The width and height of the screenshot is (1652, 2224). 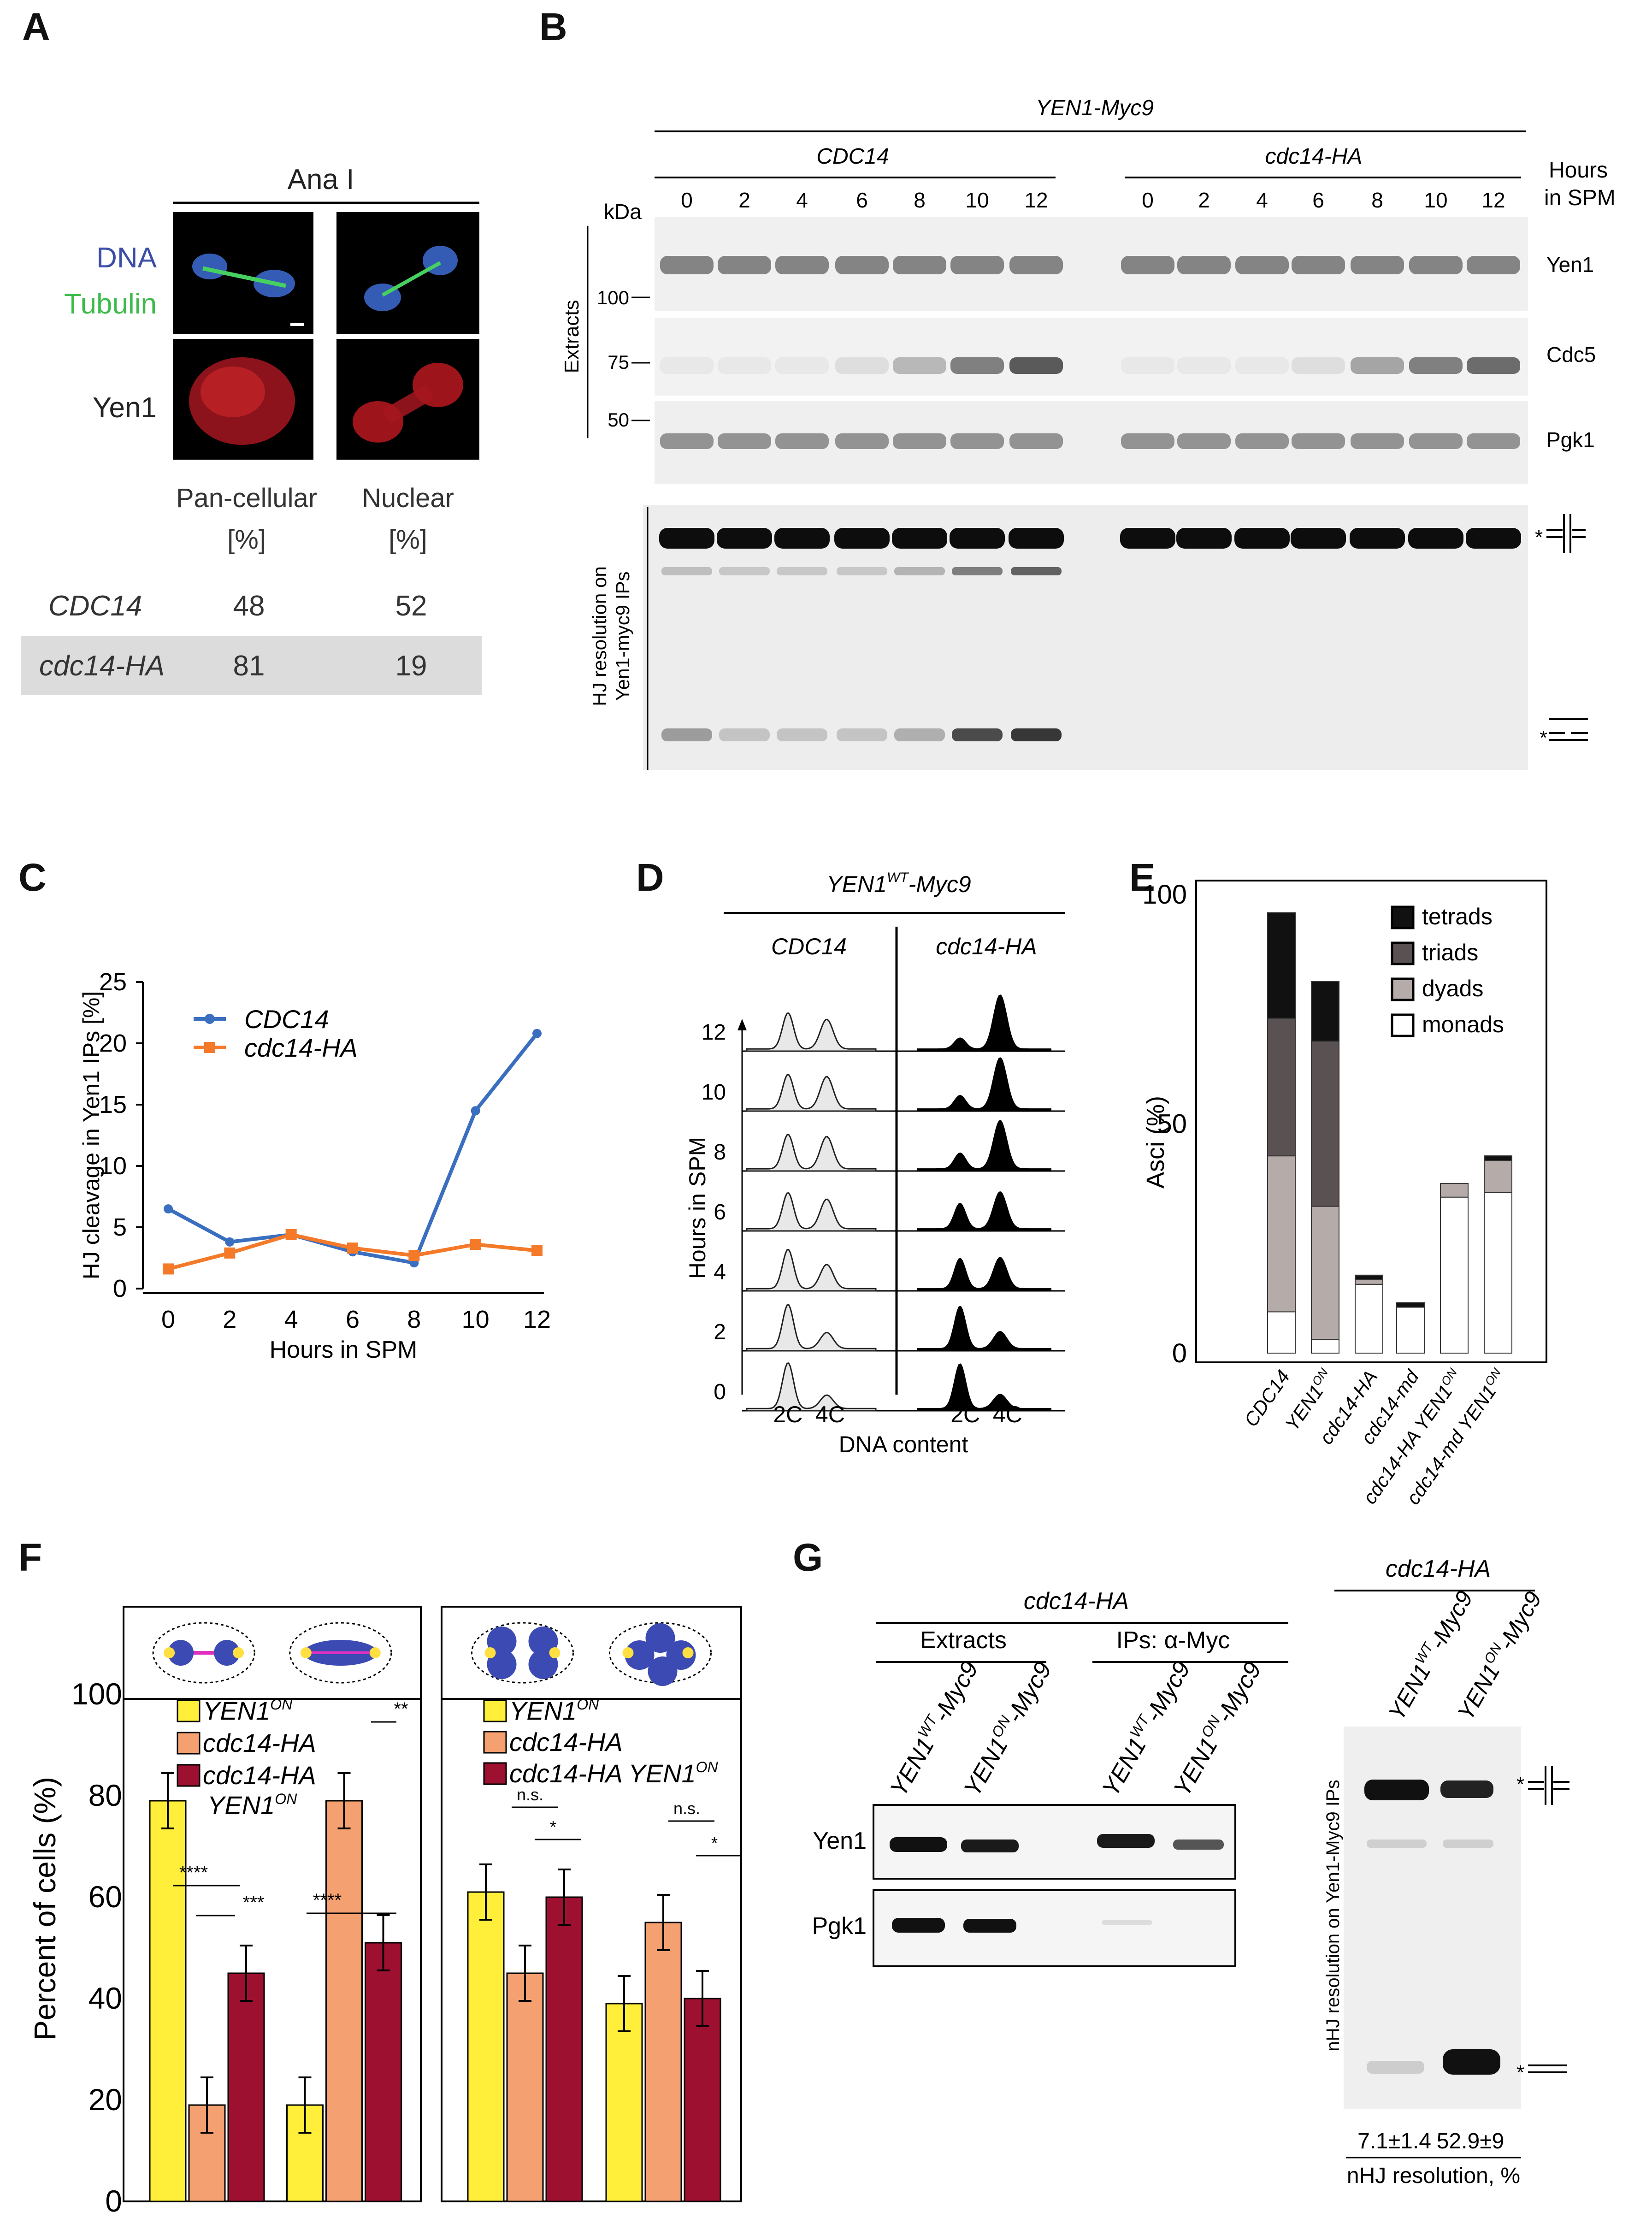 I want to click on c-x-tick-label: 12, so click(x=537, y=1319).